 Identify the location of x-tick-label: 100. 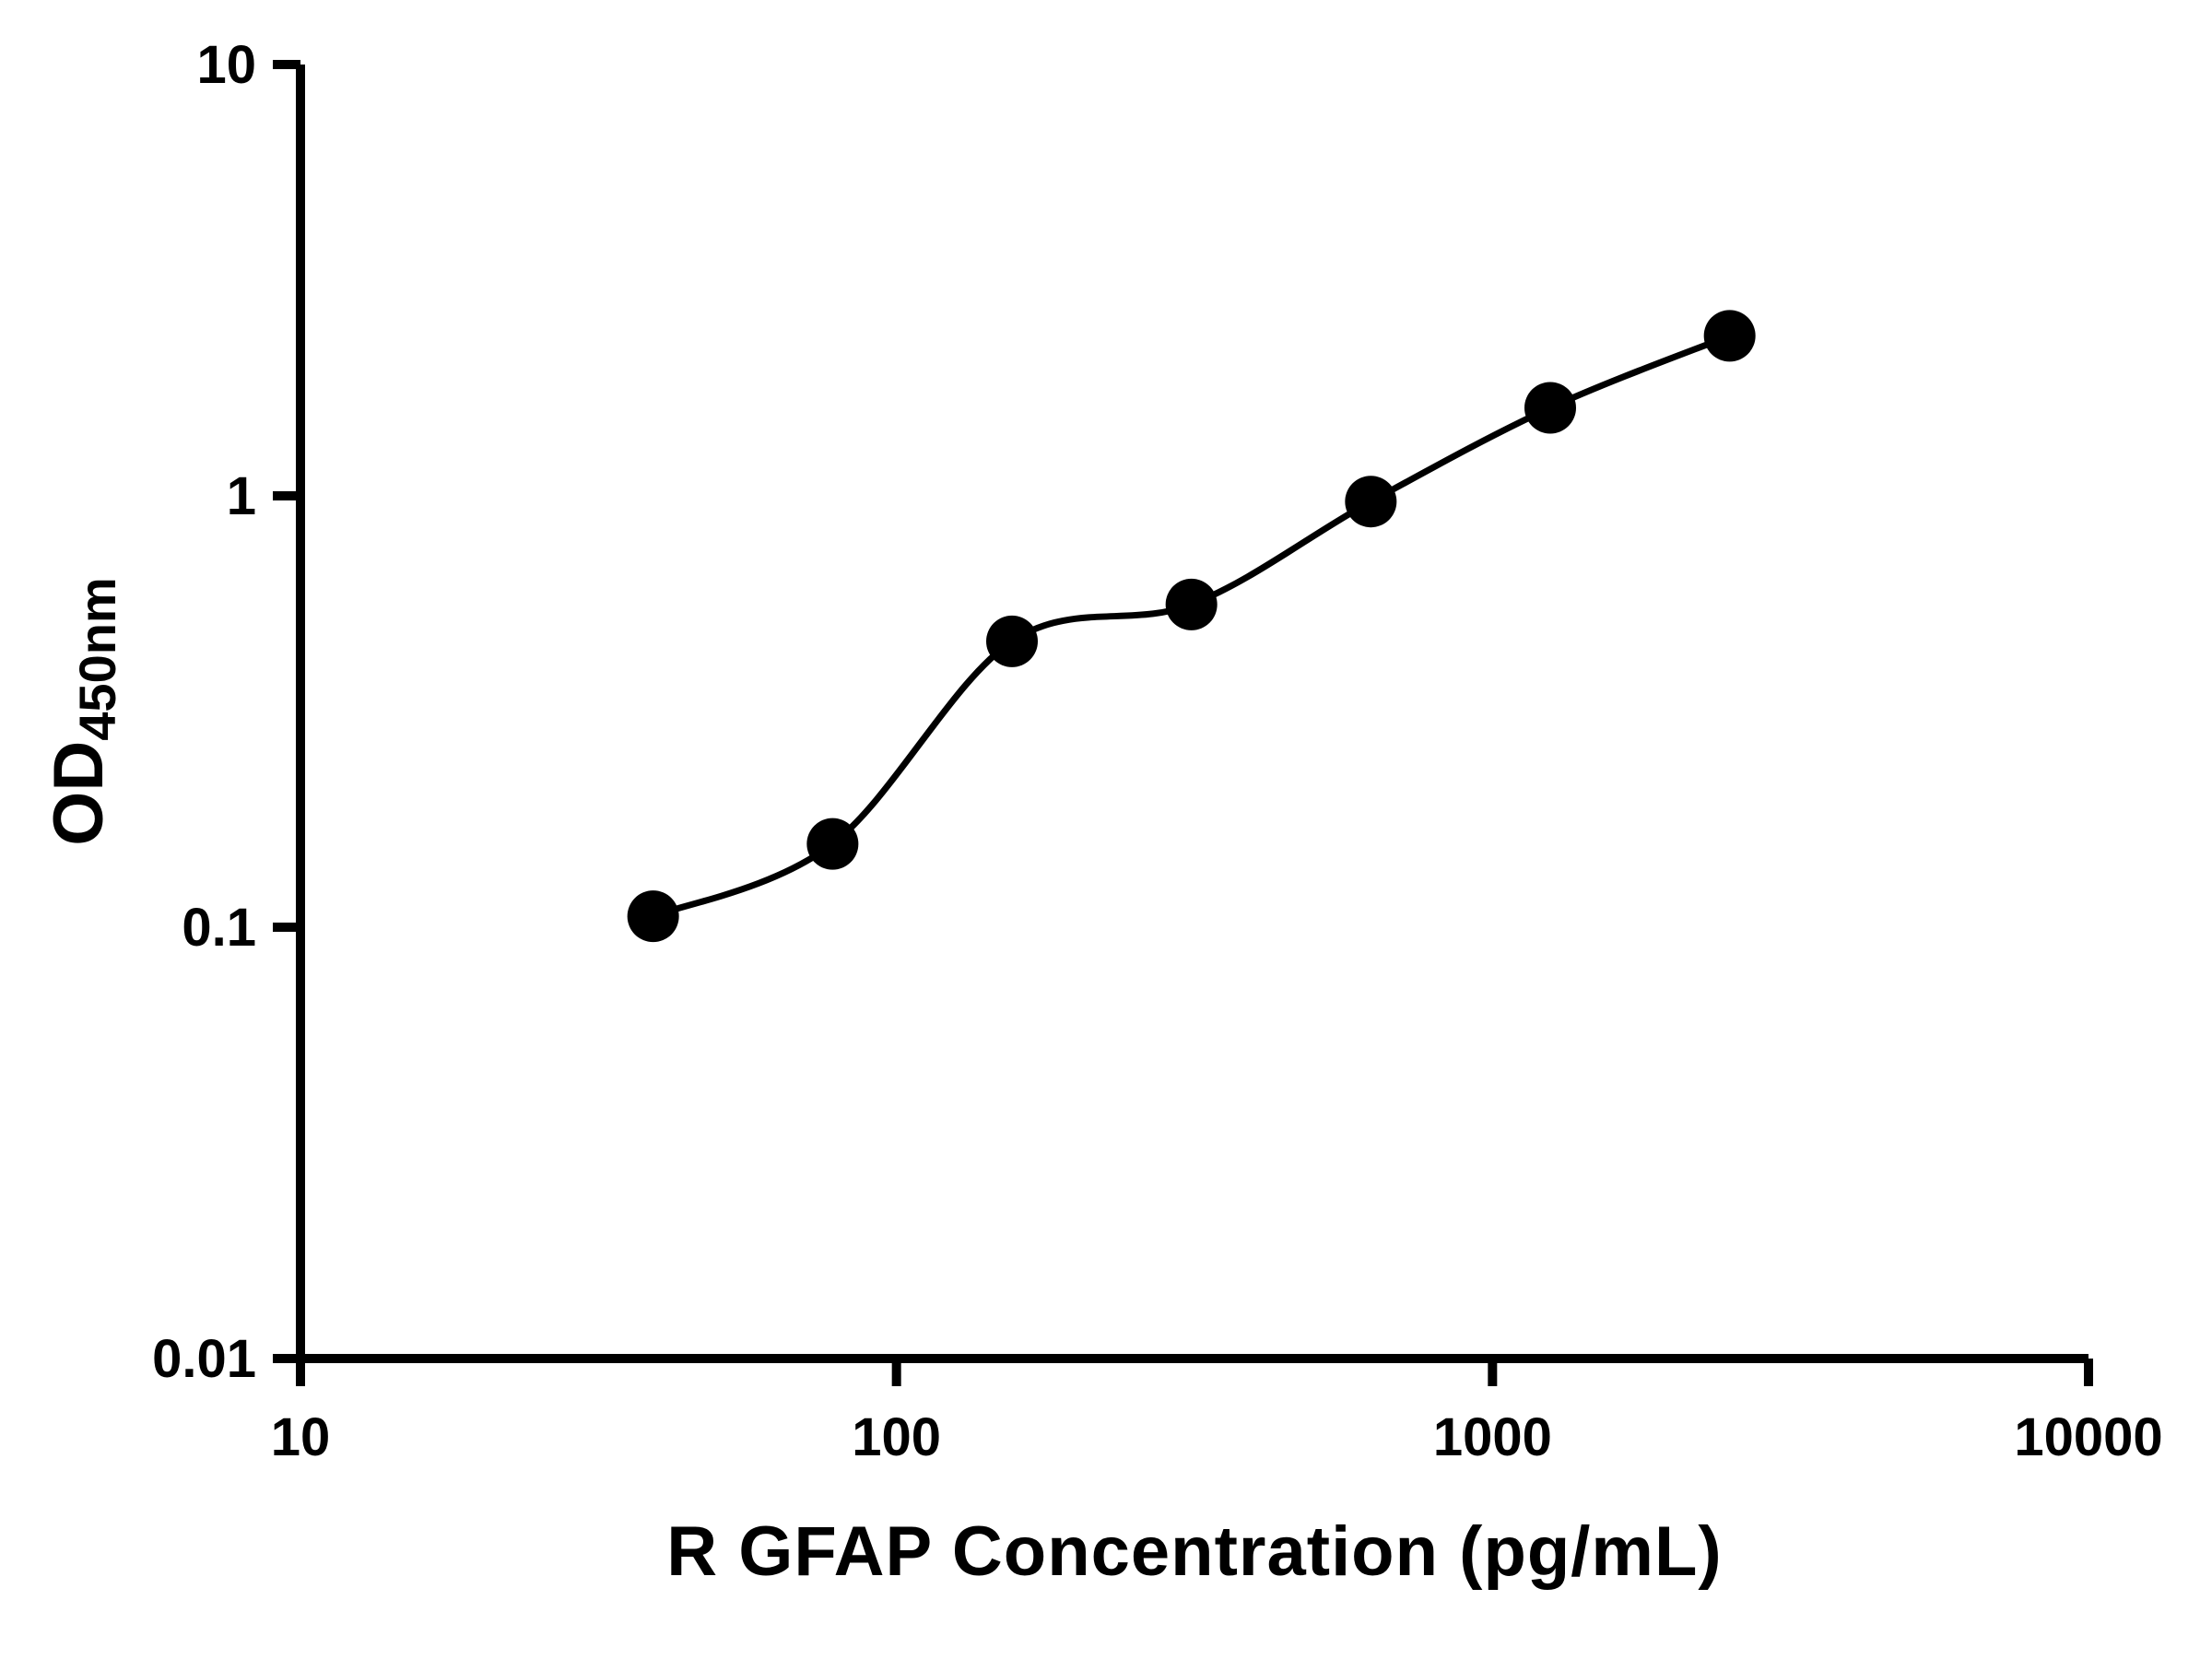
(896, 1437).